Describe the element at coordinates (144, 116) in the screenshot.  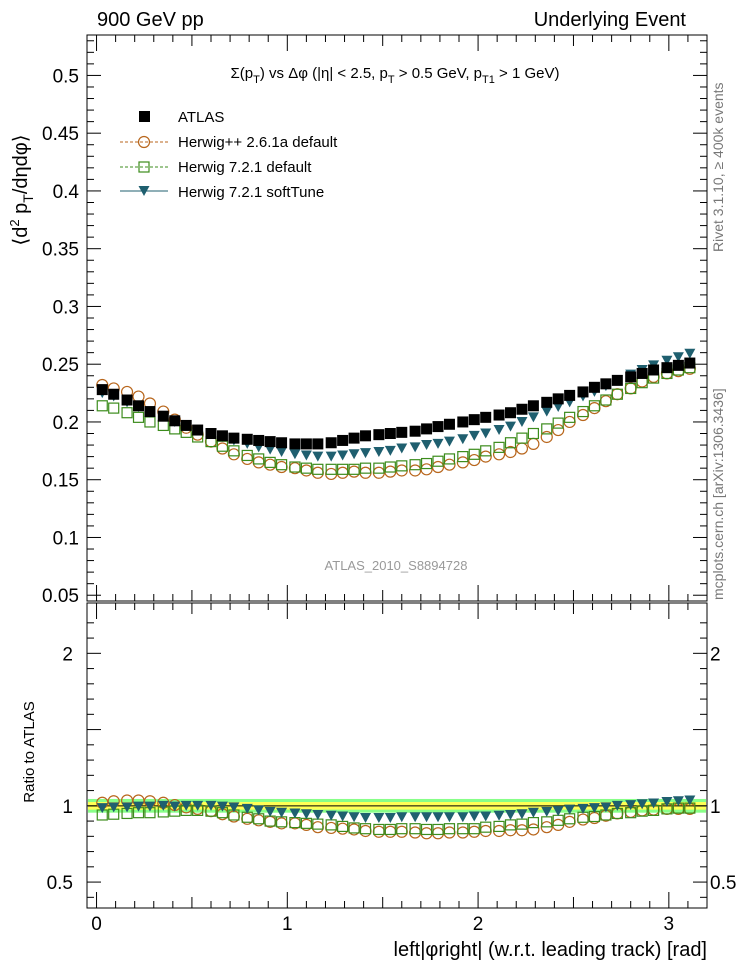
I see `legend-marker-atlas` at that location.